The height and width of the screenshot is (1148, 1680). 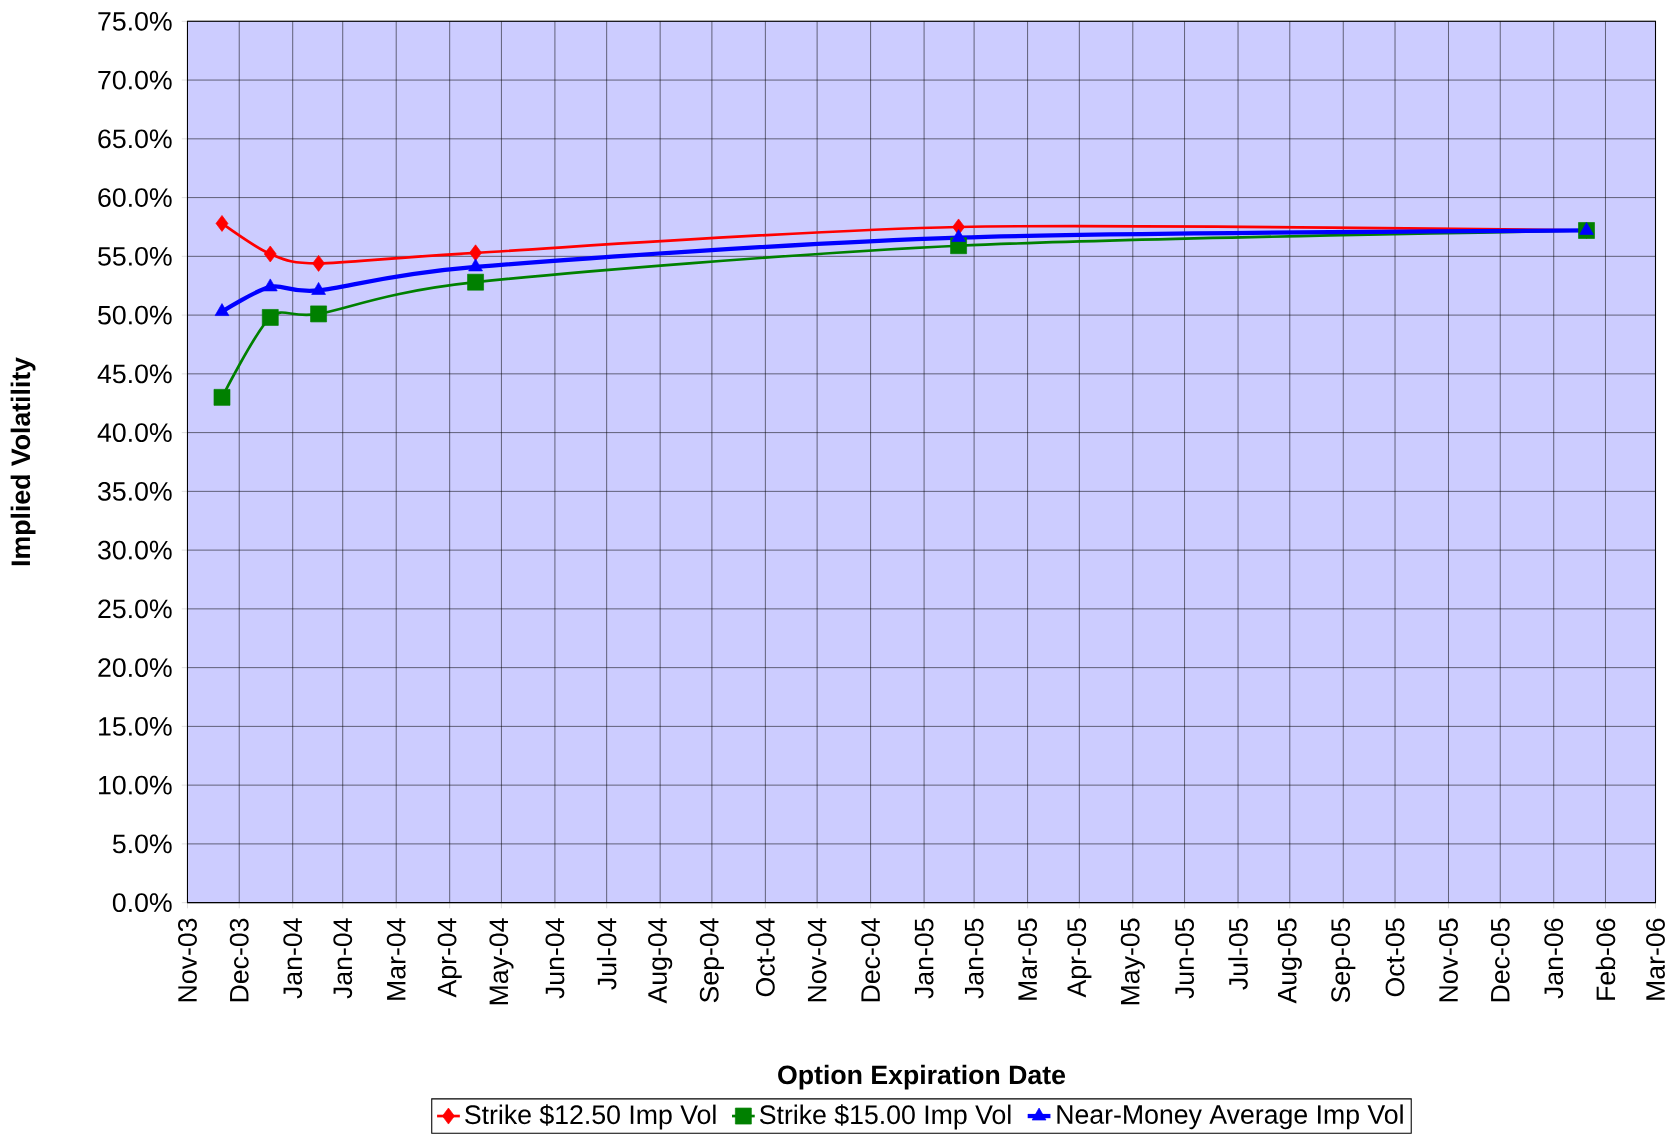 I want to click on x-tick-label: Jun-05, so click(x=1184, y=958).